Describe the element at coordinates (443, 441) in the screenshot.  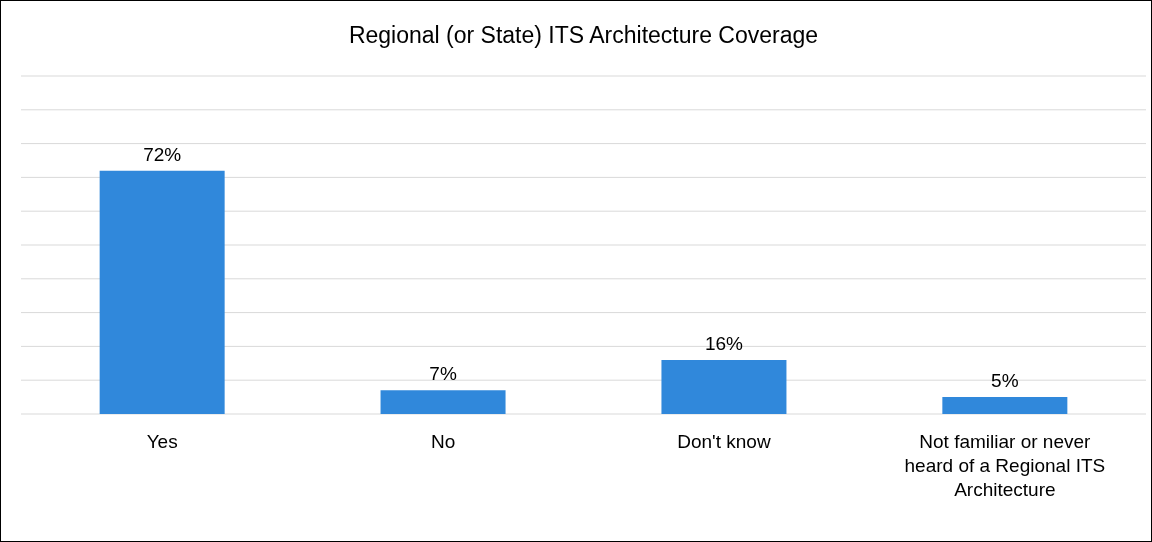
I see `x-tick-label: No` at that location.